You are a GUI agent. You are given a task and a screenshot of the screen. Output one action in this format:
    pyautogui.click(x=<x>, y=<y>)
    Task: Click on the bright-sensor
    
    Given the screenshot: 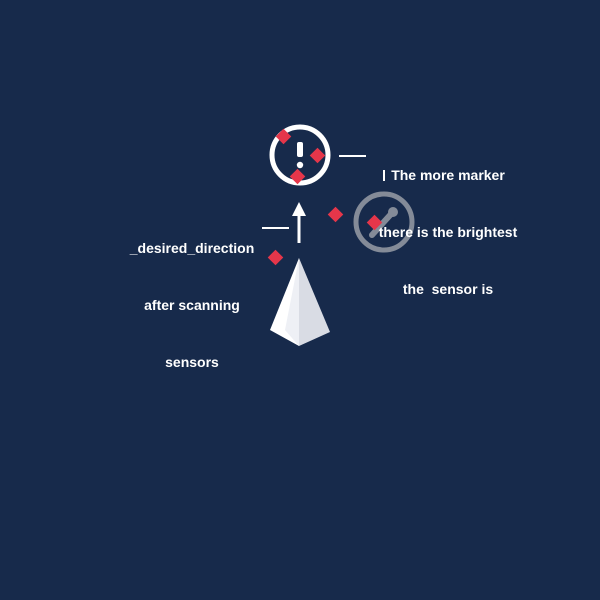 What is the action you would take?
    pyautogui.click(x=300, y=155)
    